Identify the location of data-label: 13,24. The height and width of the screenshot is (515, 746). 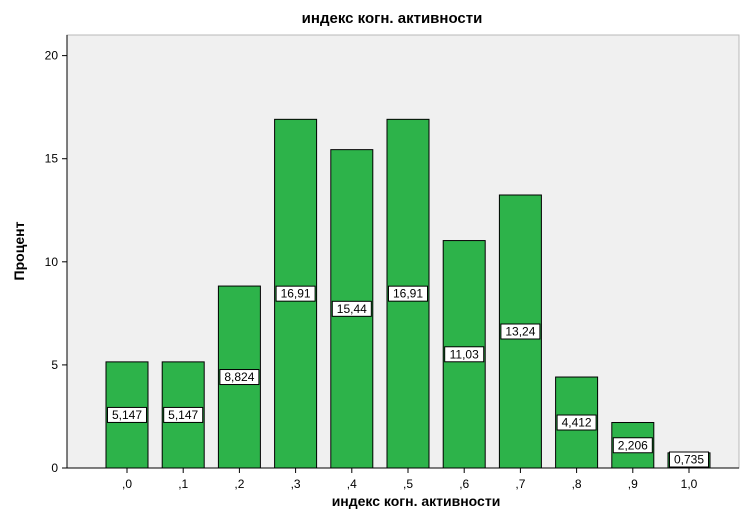
(520, 332).